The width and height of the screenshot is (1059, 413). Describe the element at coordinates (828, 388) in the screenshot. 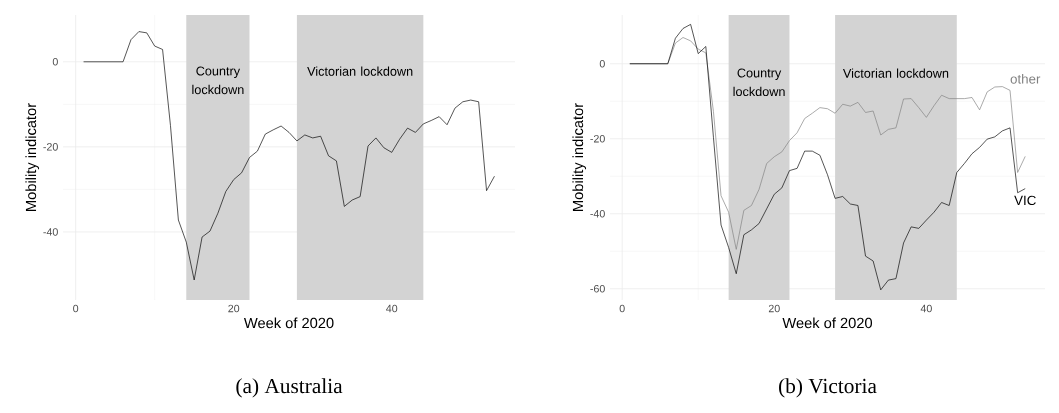

I see `text: (b) Victoria` at that location.